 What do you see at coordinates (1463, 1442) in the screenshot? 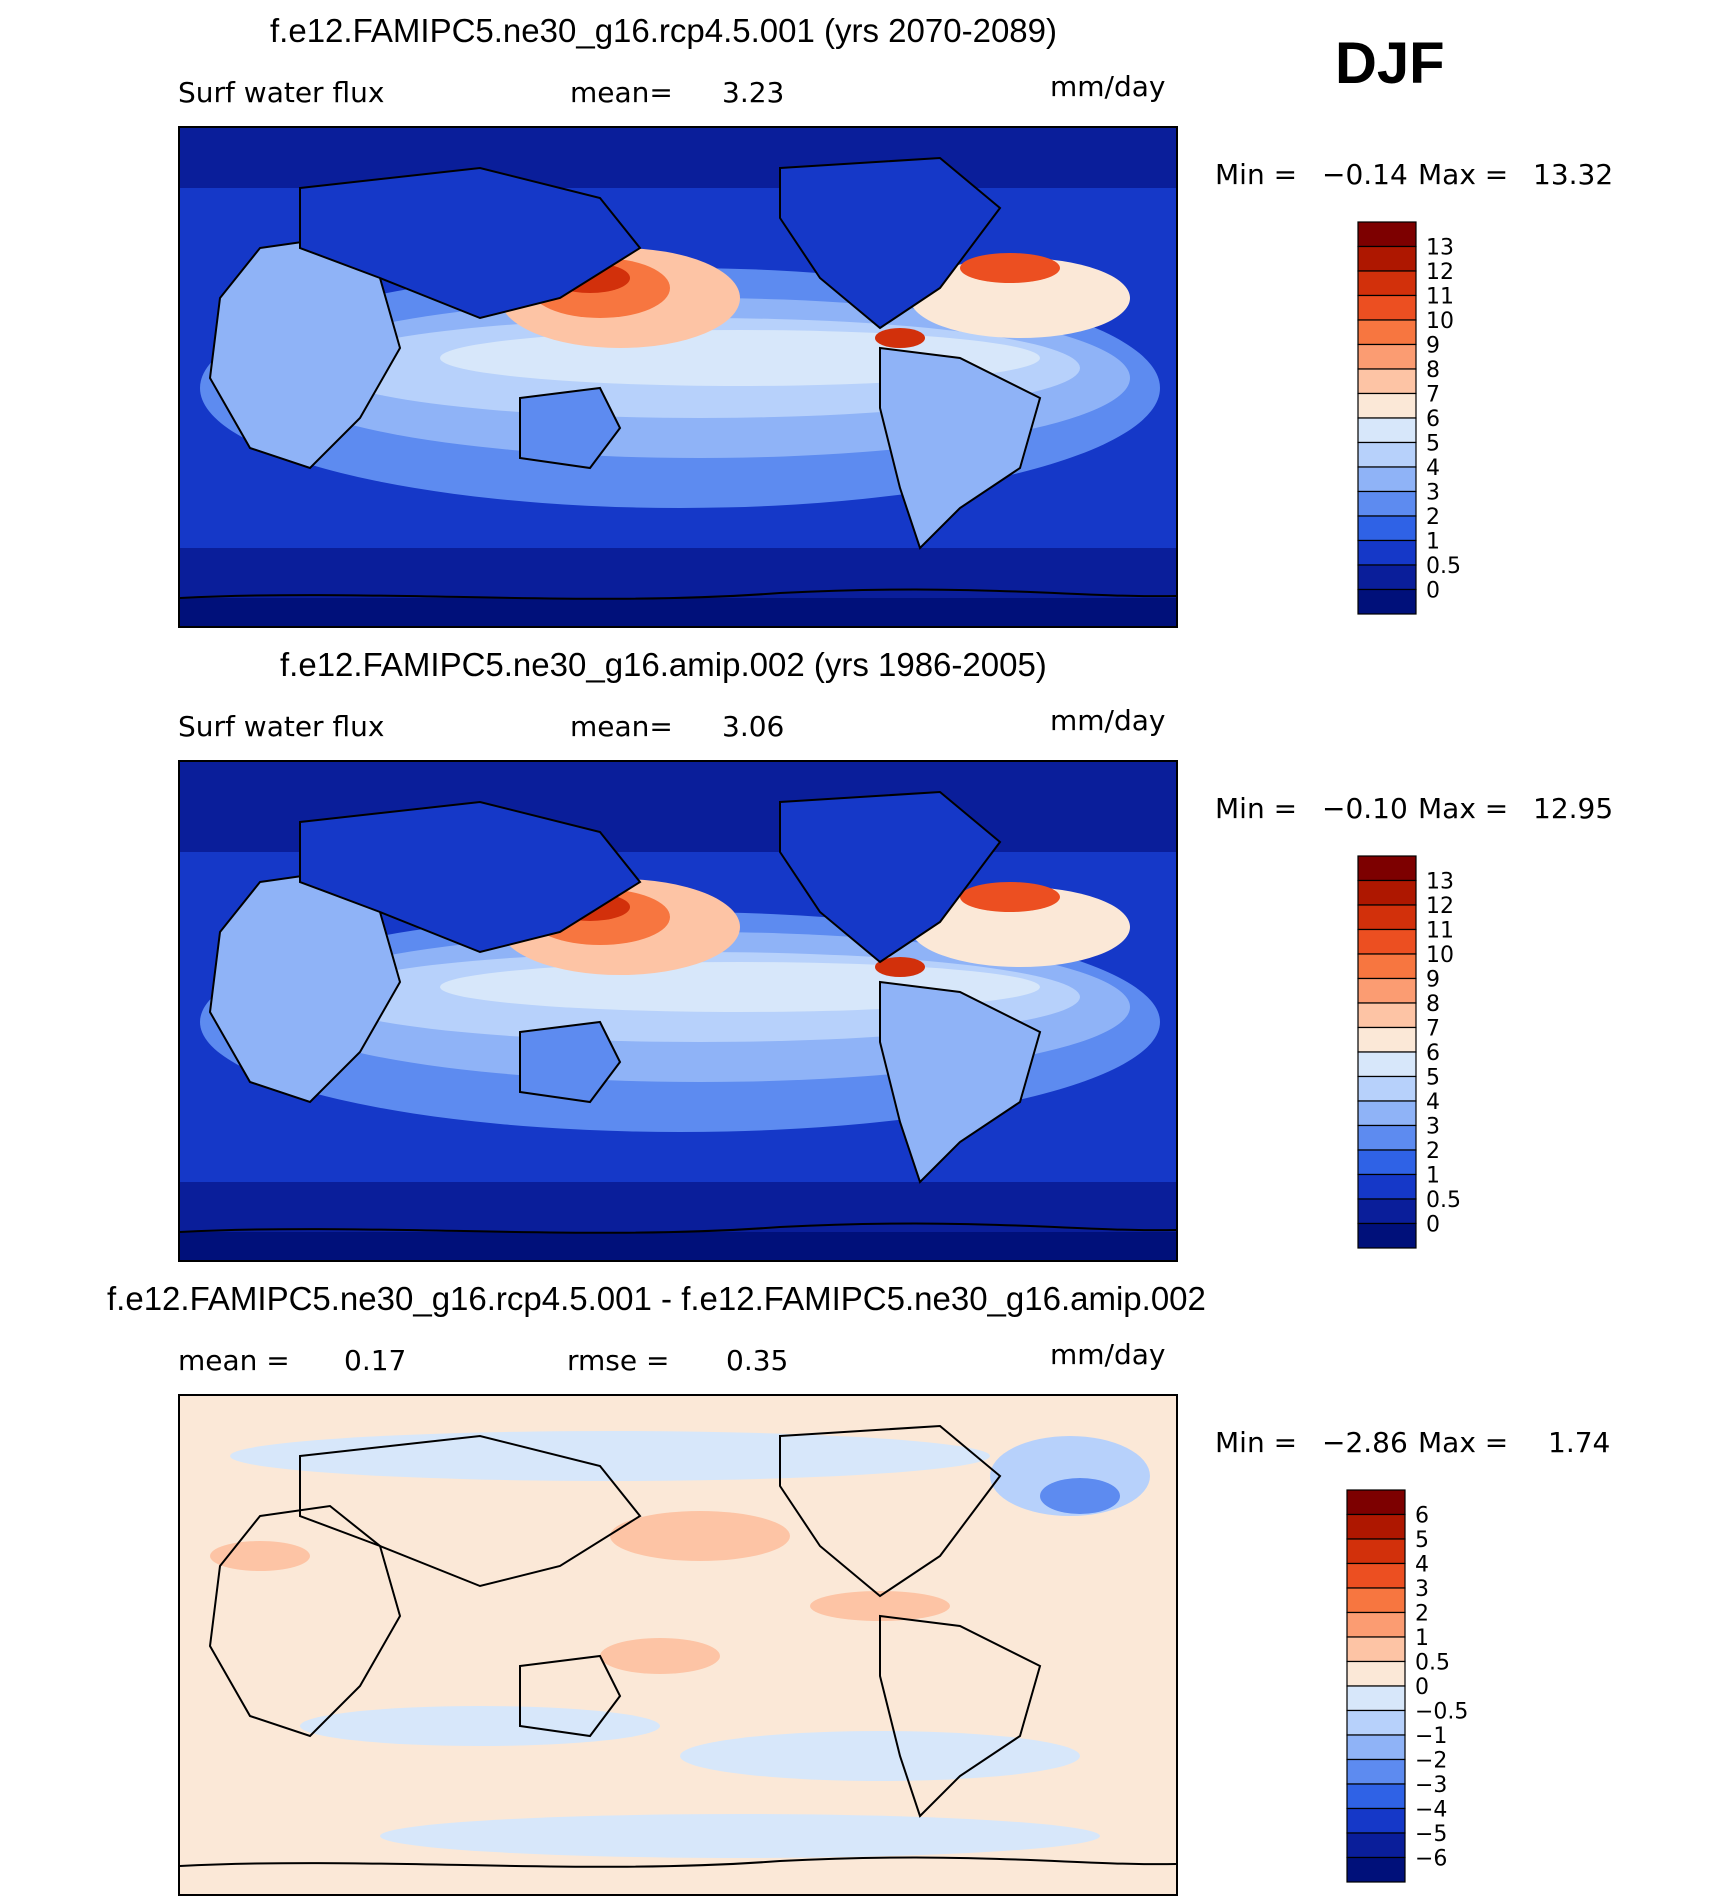
I see `panel3-max-label: Max =` at bounding box center [1463, 1442].